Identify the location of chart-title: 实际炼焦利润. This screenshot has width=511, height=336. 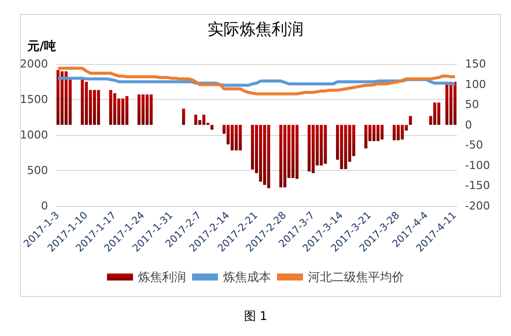
(256, 29).